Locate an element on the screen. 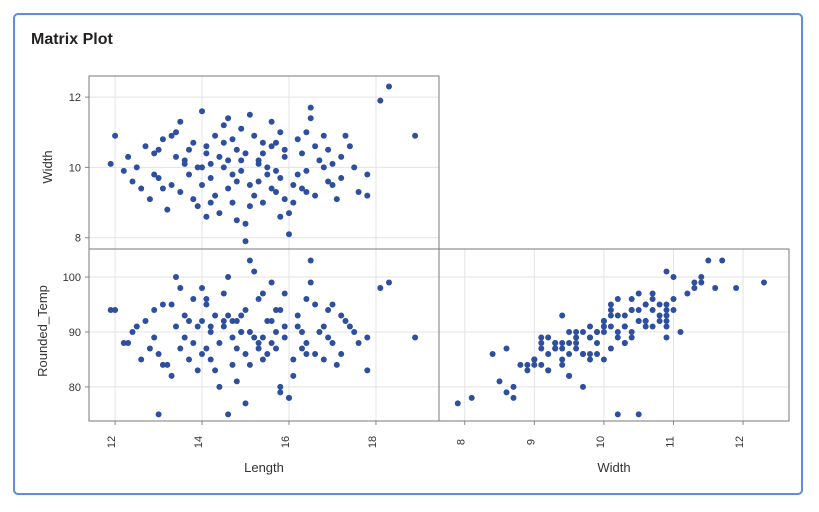 The height and width of the screenshot is (512, 819). panel-frame-bottom-right is located at coordinates (614, 335).